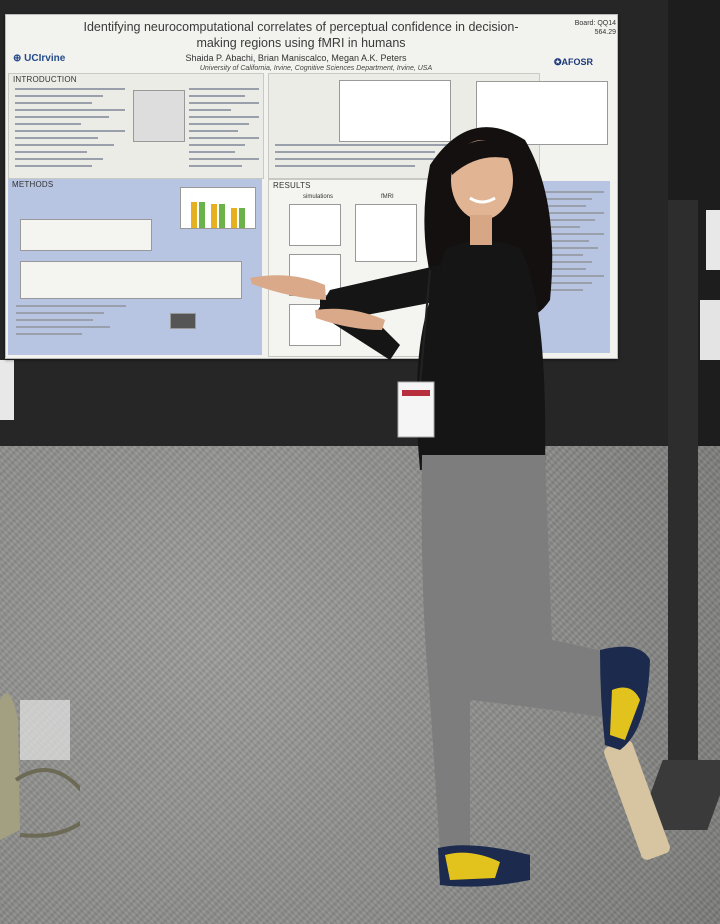  What do you see at coordinates (574, 267) in the screenshot?
I see `conclusion-panel` at bounding box center [574, 267].